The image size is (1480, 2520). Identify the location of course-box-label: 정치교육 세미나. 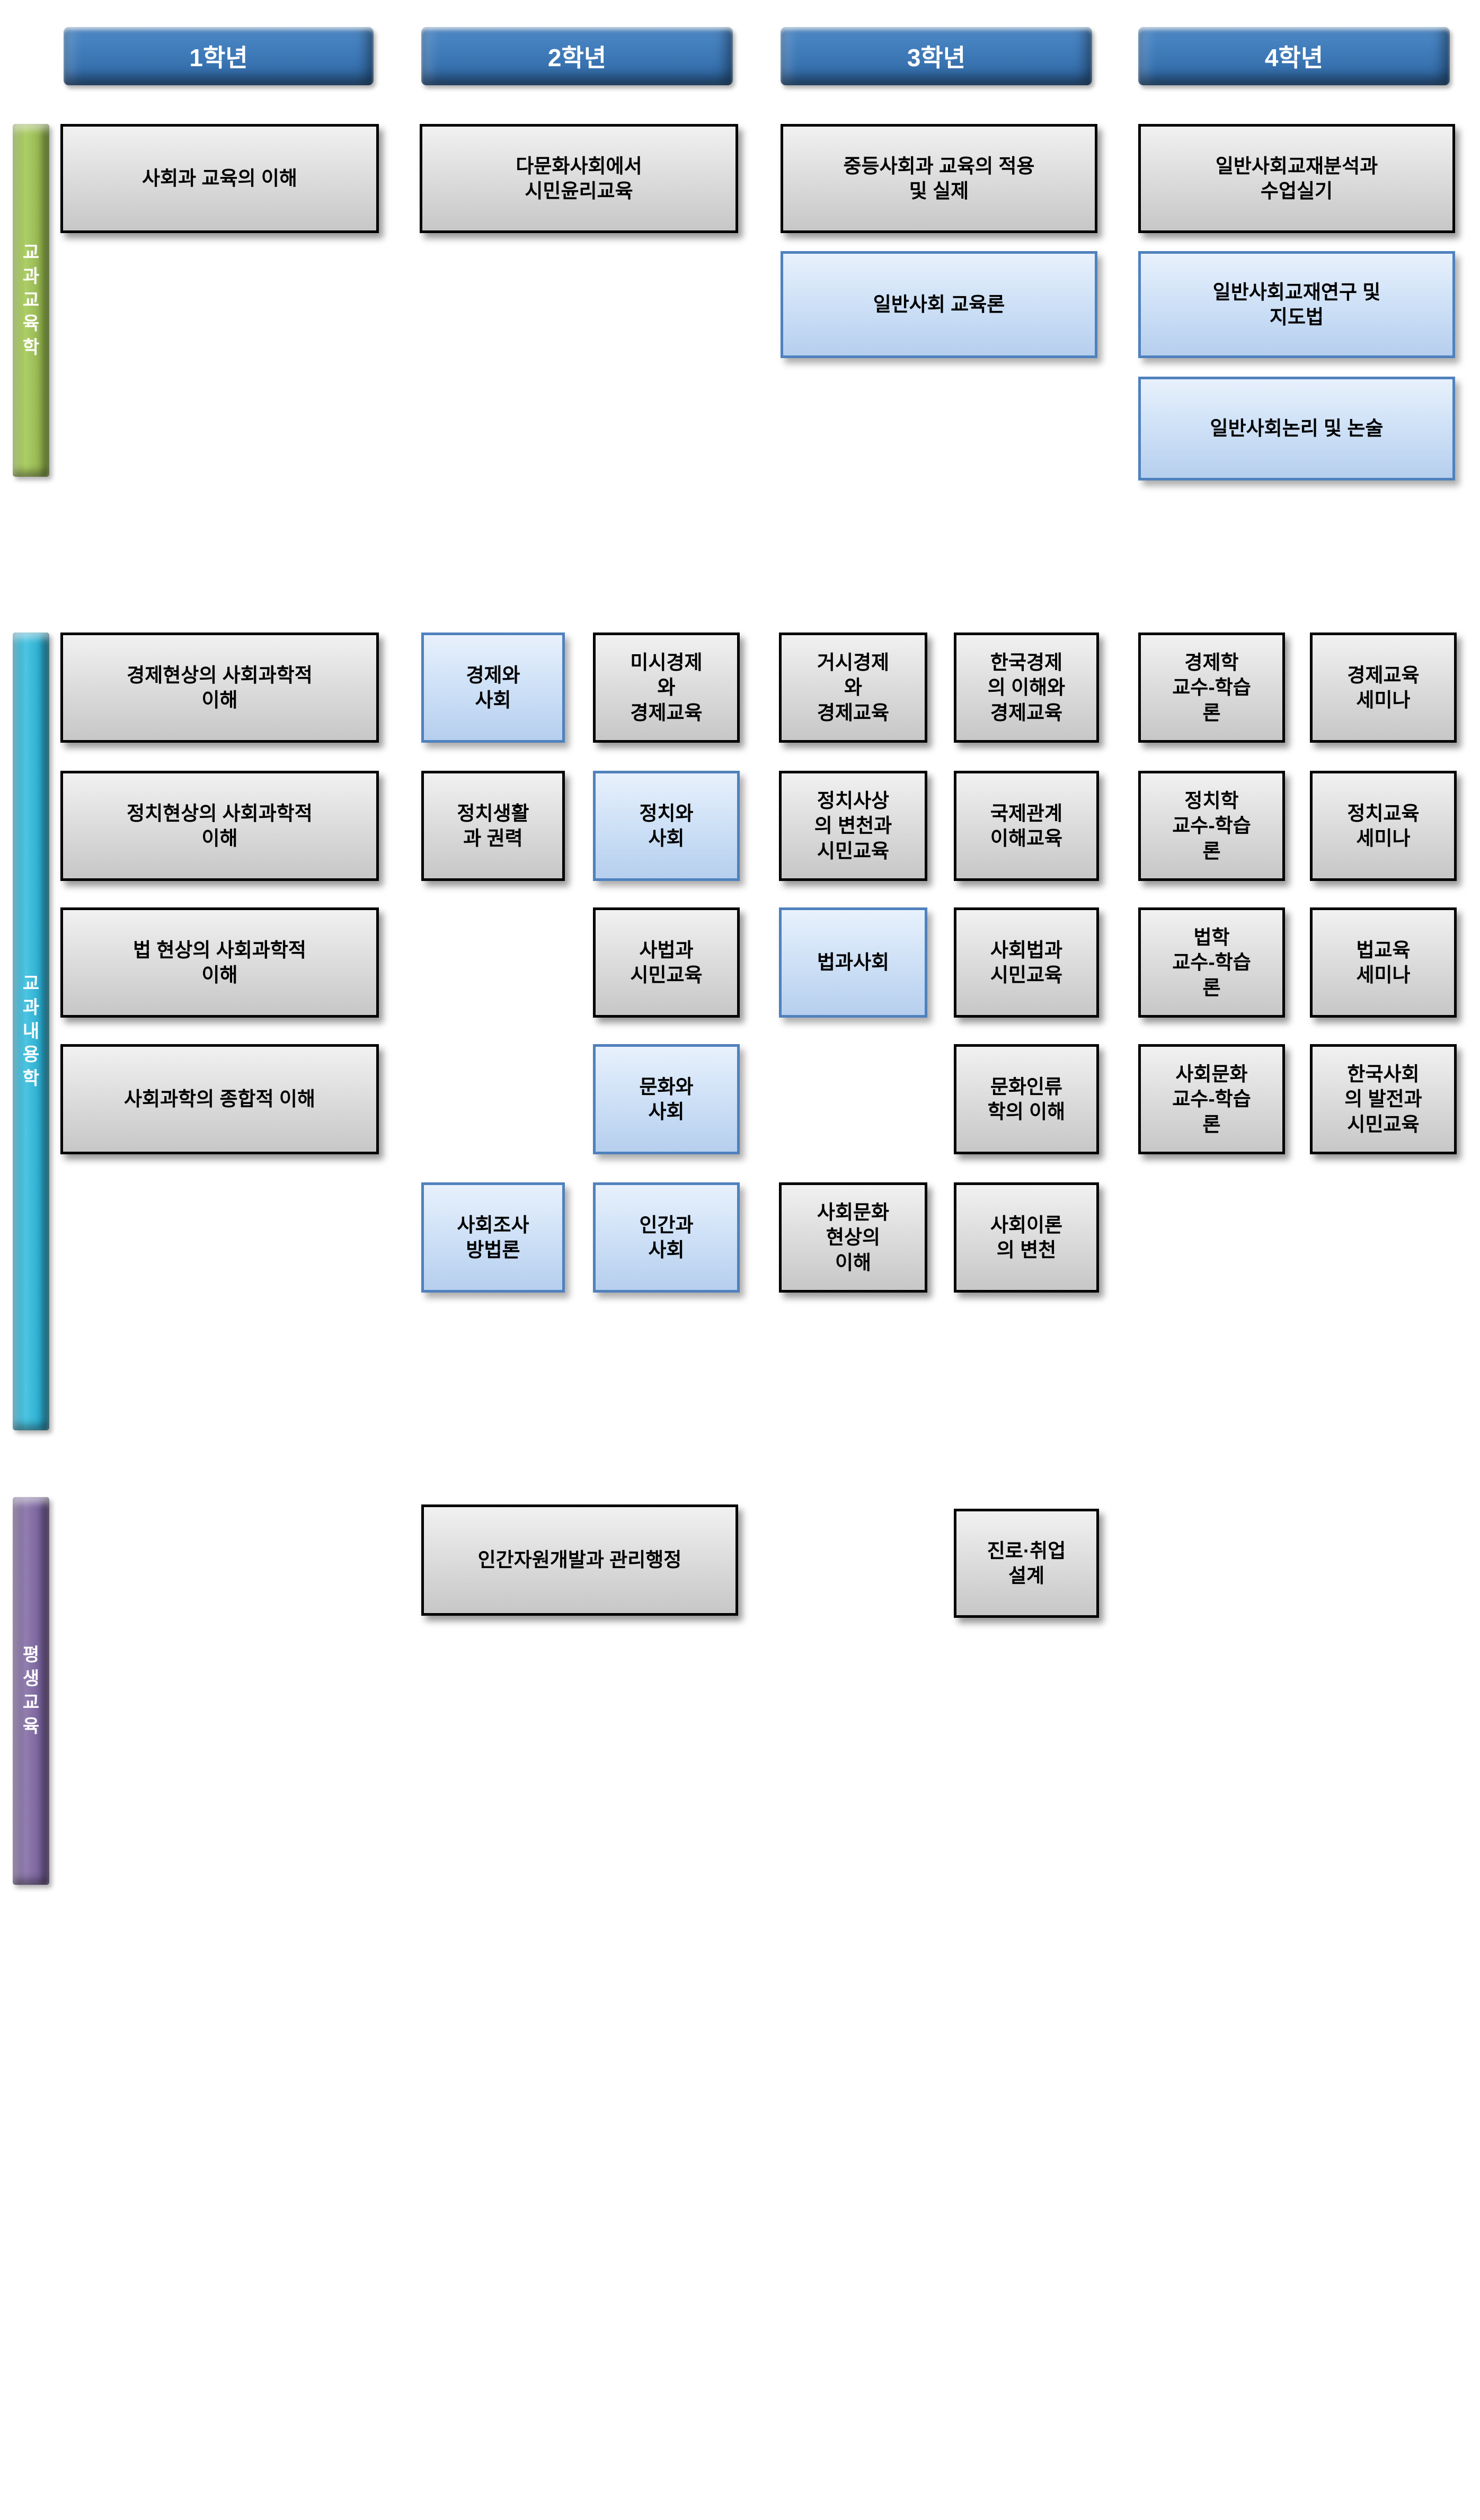
(1383, 825).